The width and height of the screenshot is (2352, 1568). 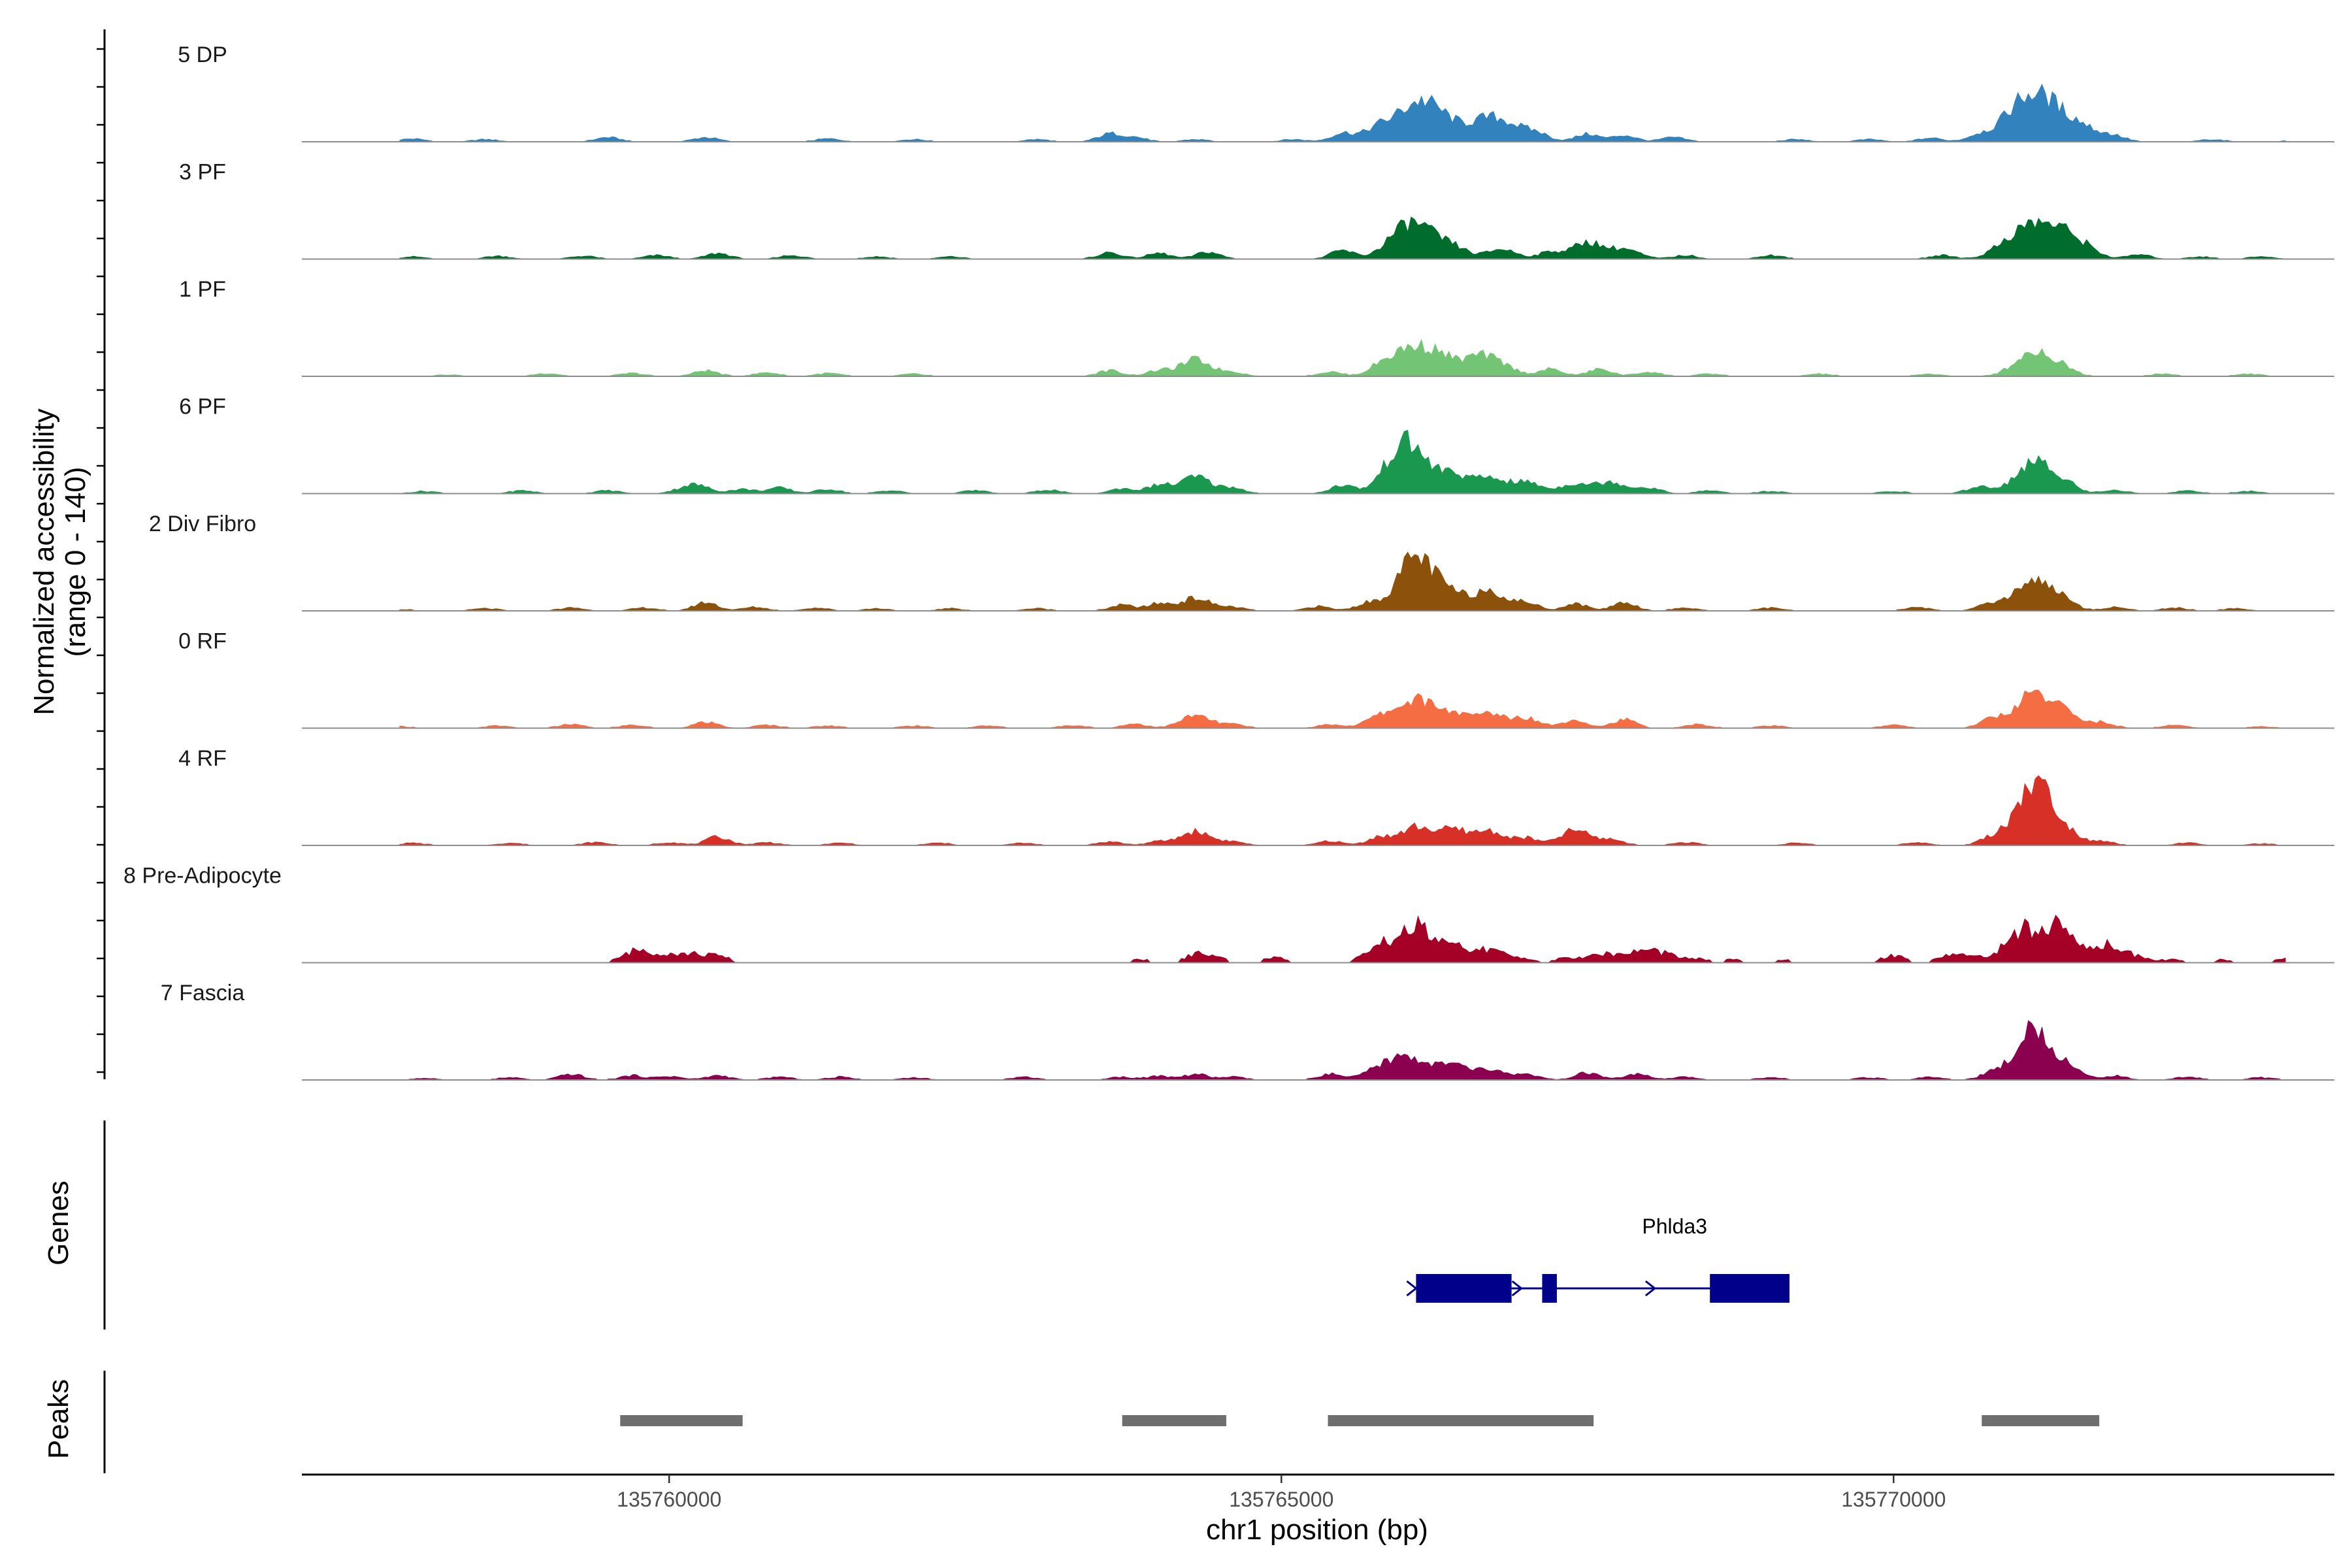 What do you see at coordinates (202, 641) in the screenshot?
I see `track-label: 0 RF` at bounding box center [202, 641].